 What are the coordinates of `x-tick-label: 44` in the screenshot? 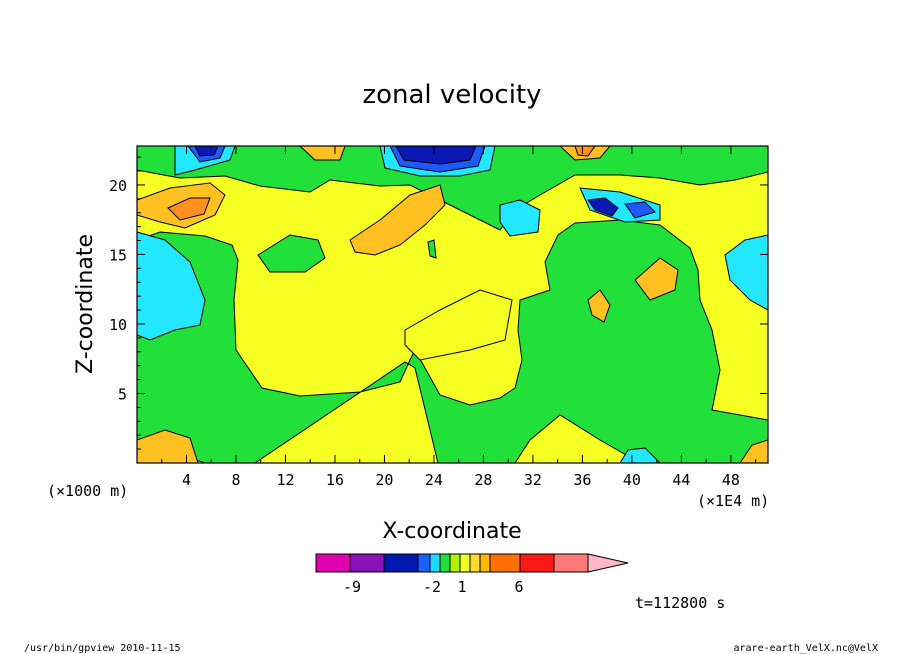 It's located at (681, 480).